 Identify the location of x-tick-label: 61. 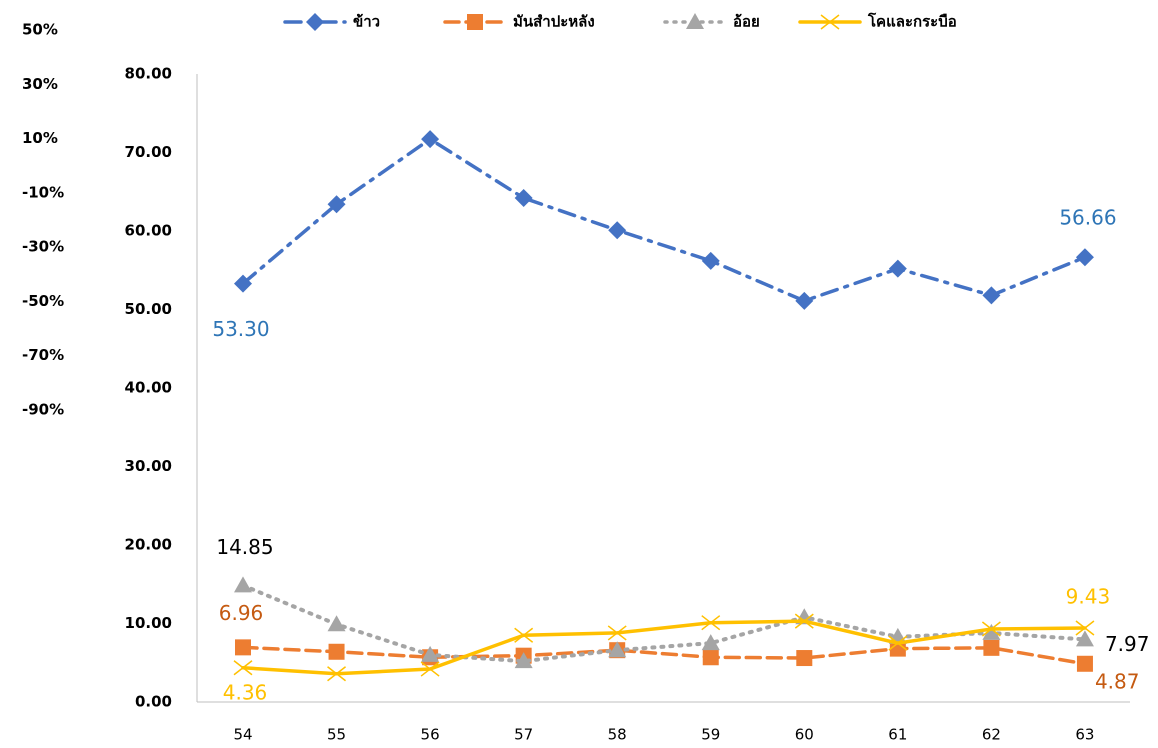
(897, 735).